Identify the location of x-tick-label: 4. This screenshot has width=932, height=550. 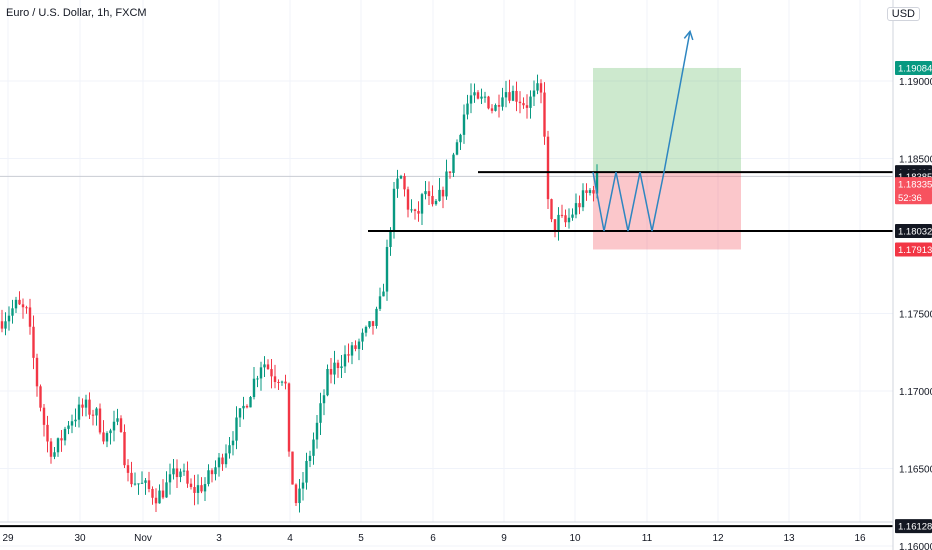
(290, 538).